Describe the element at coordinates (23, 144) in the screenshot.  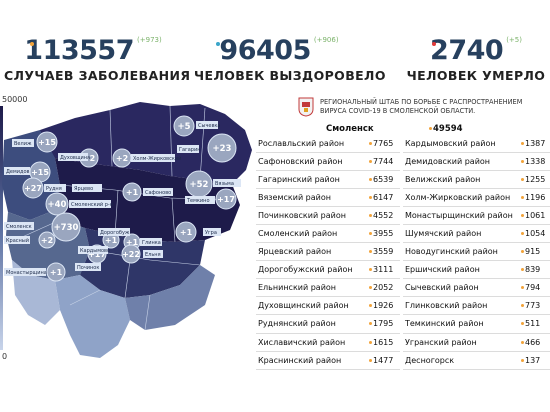
I see `label-velizh: Велиж` at that location.